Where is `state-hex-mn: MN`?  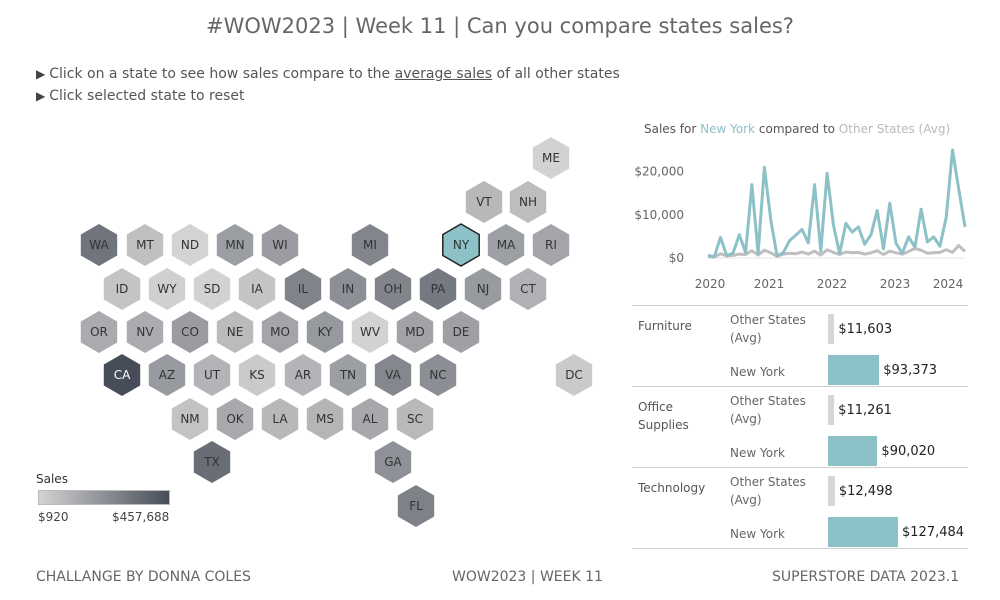 state-hex-mn: MN is located at coordinates (235, 245).